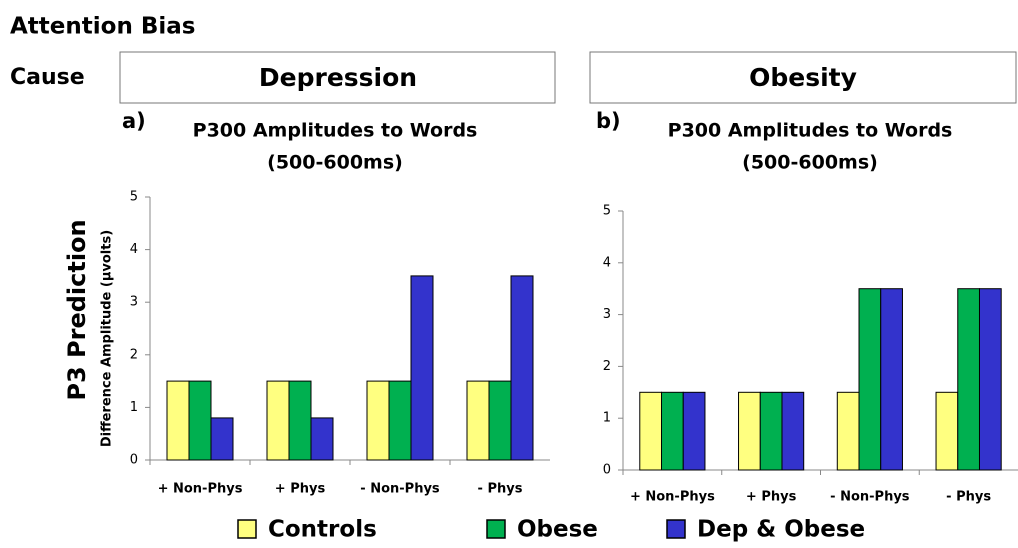 The width and height of the screenshot is (1018, 548). What do you see at coordinates (134, 121) in the screenshot?
I see `panel-label: a)` at bounding box center [134, 121].